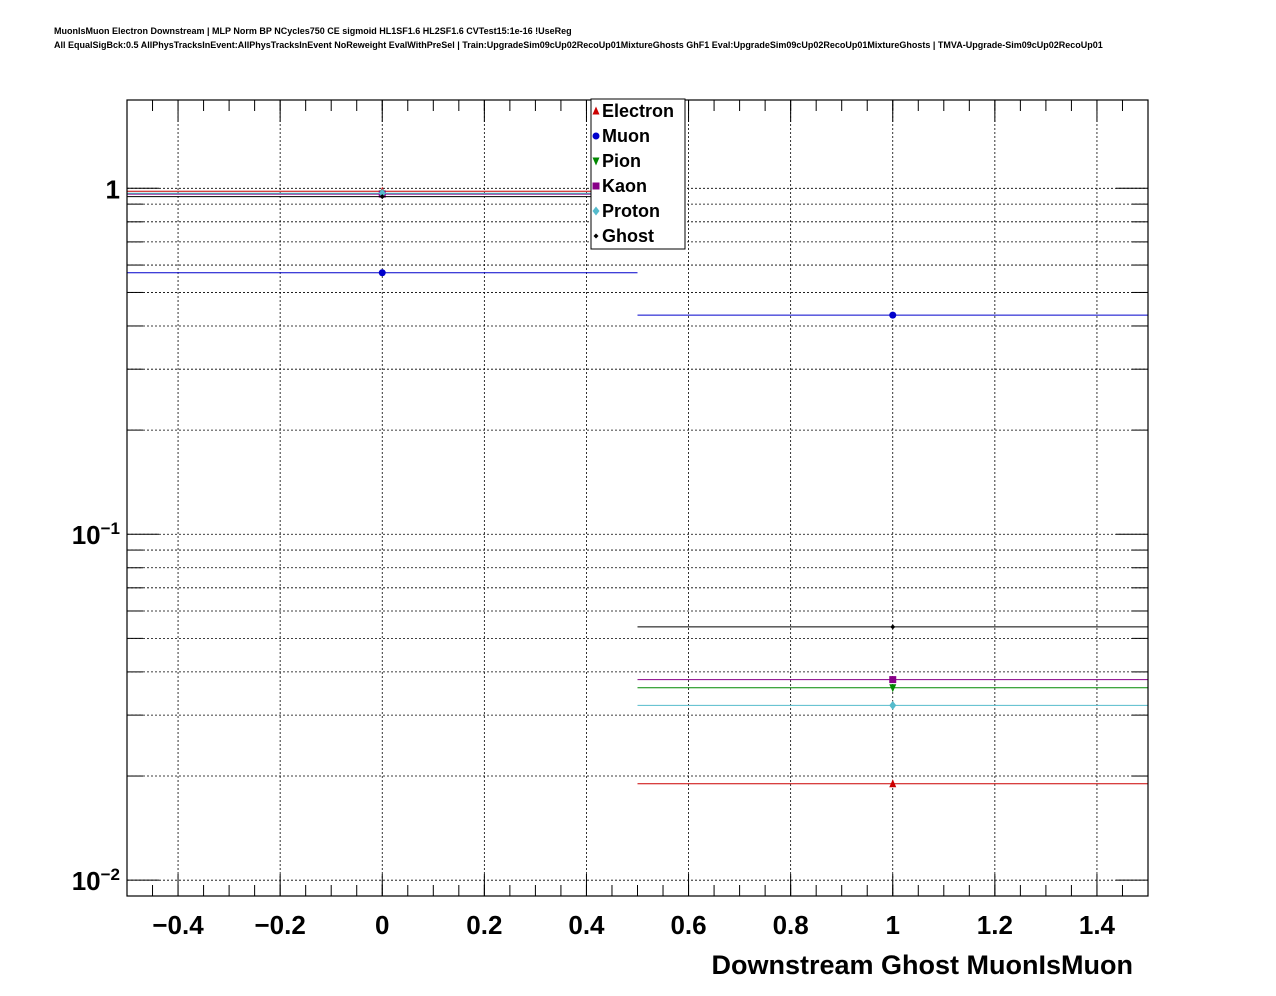 This screenshot has width=1276, height=996. I want to click on x-tick-label: −0.2, so click(279, 925).